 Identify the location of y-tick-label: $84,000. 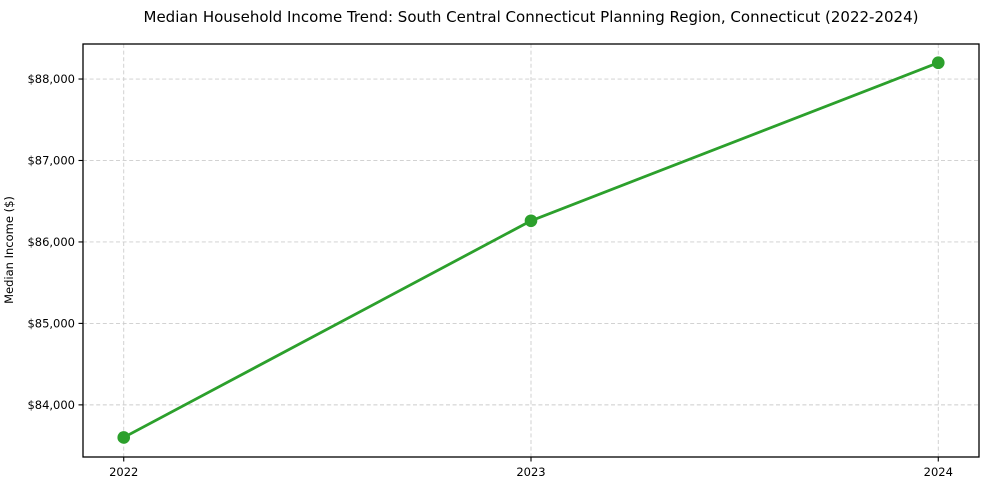
(51, 405).